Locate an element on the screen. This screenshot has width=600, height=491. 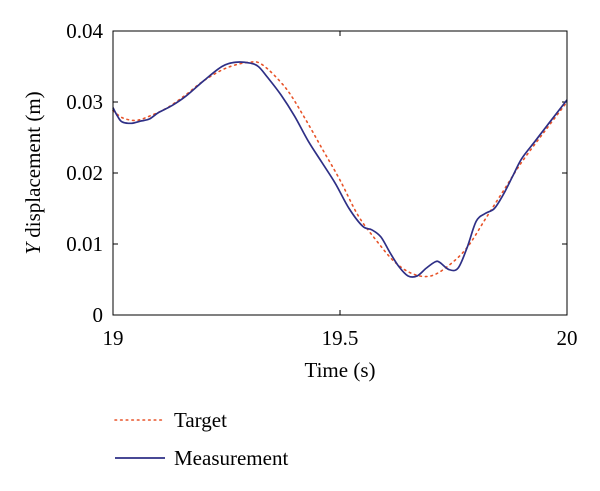
y-tick-label: 0.04 is located at coordinates (84, 31).